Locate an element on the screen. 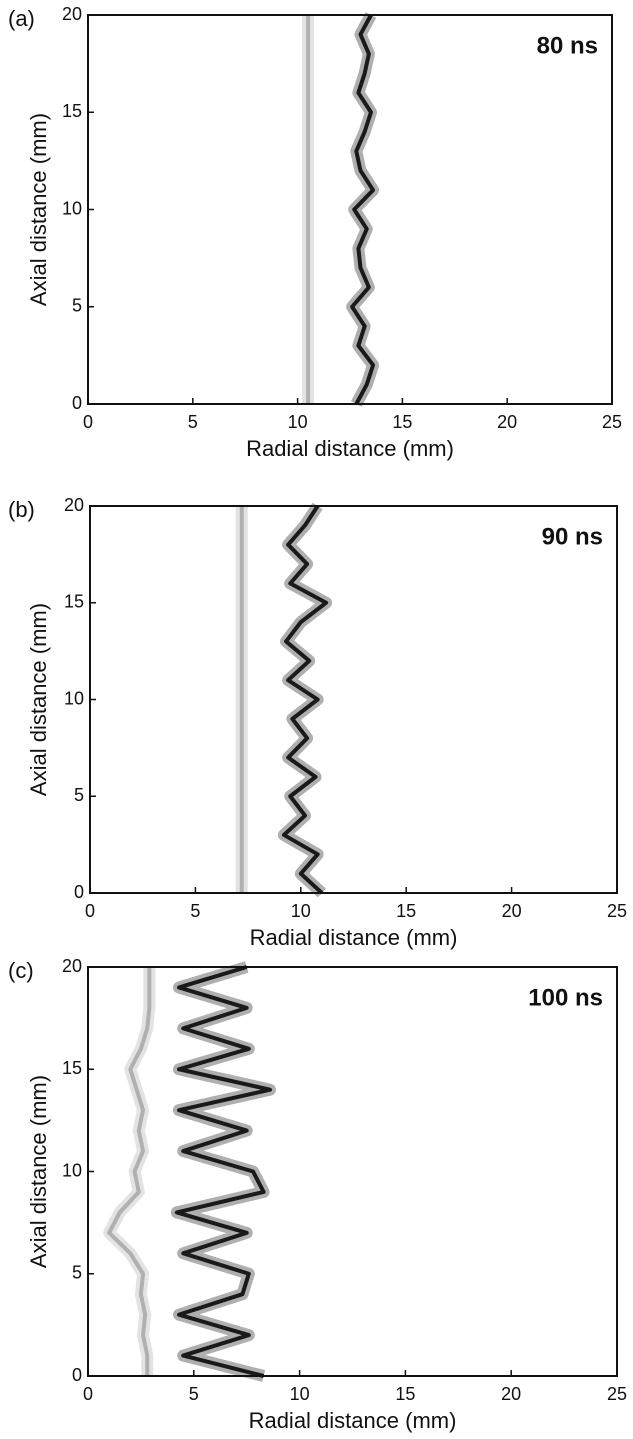 This screenshot has height=1439, width=633. annotation: 80 ns is located at coordinates (567, 45).